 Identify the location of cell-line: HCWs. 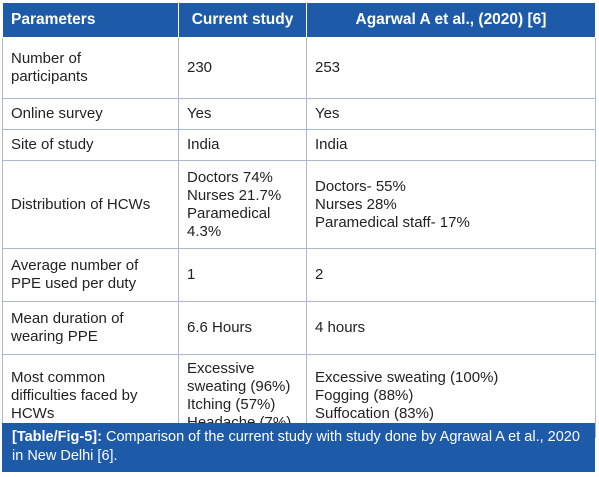
(33, 413).